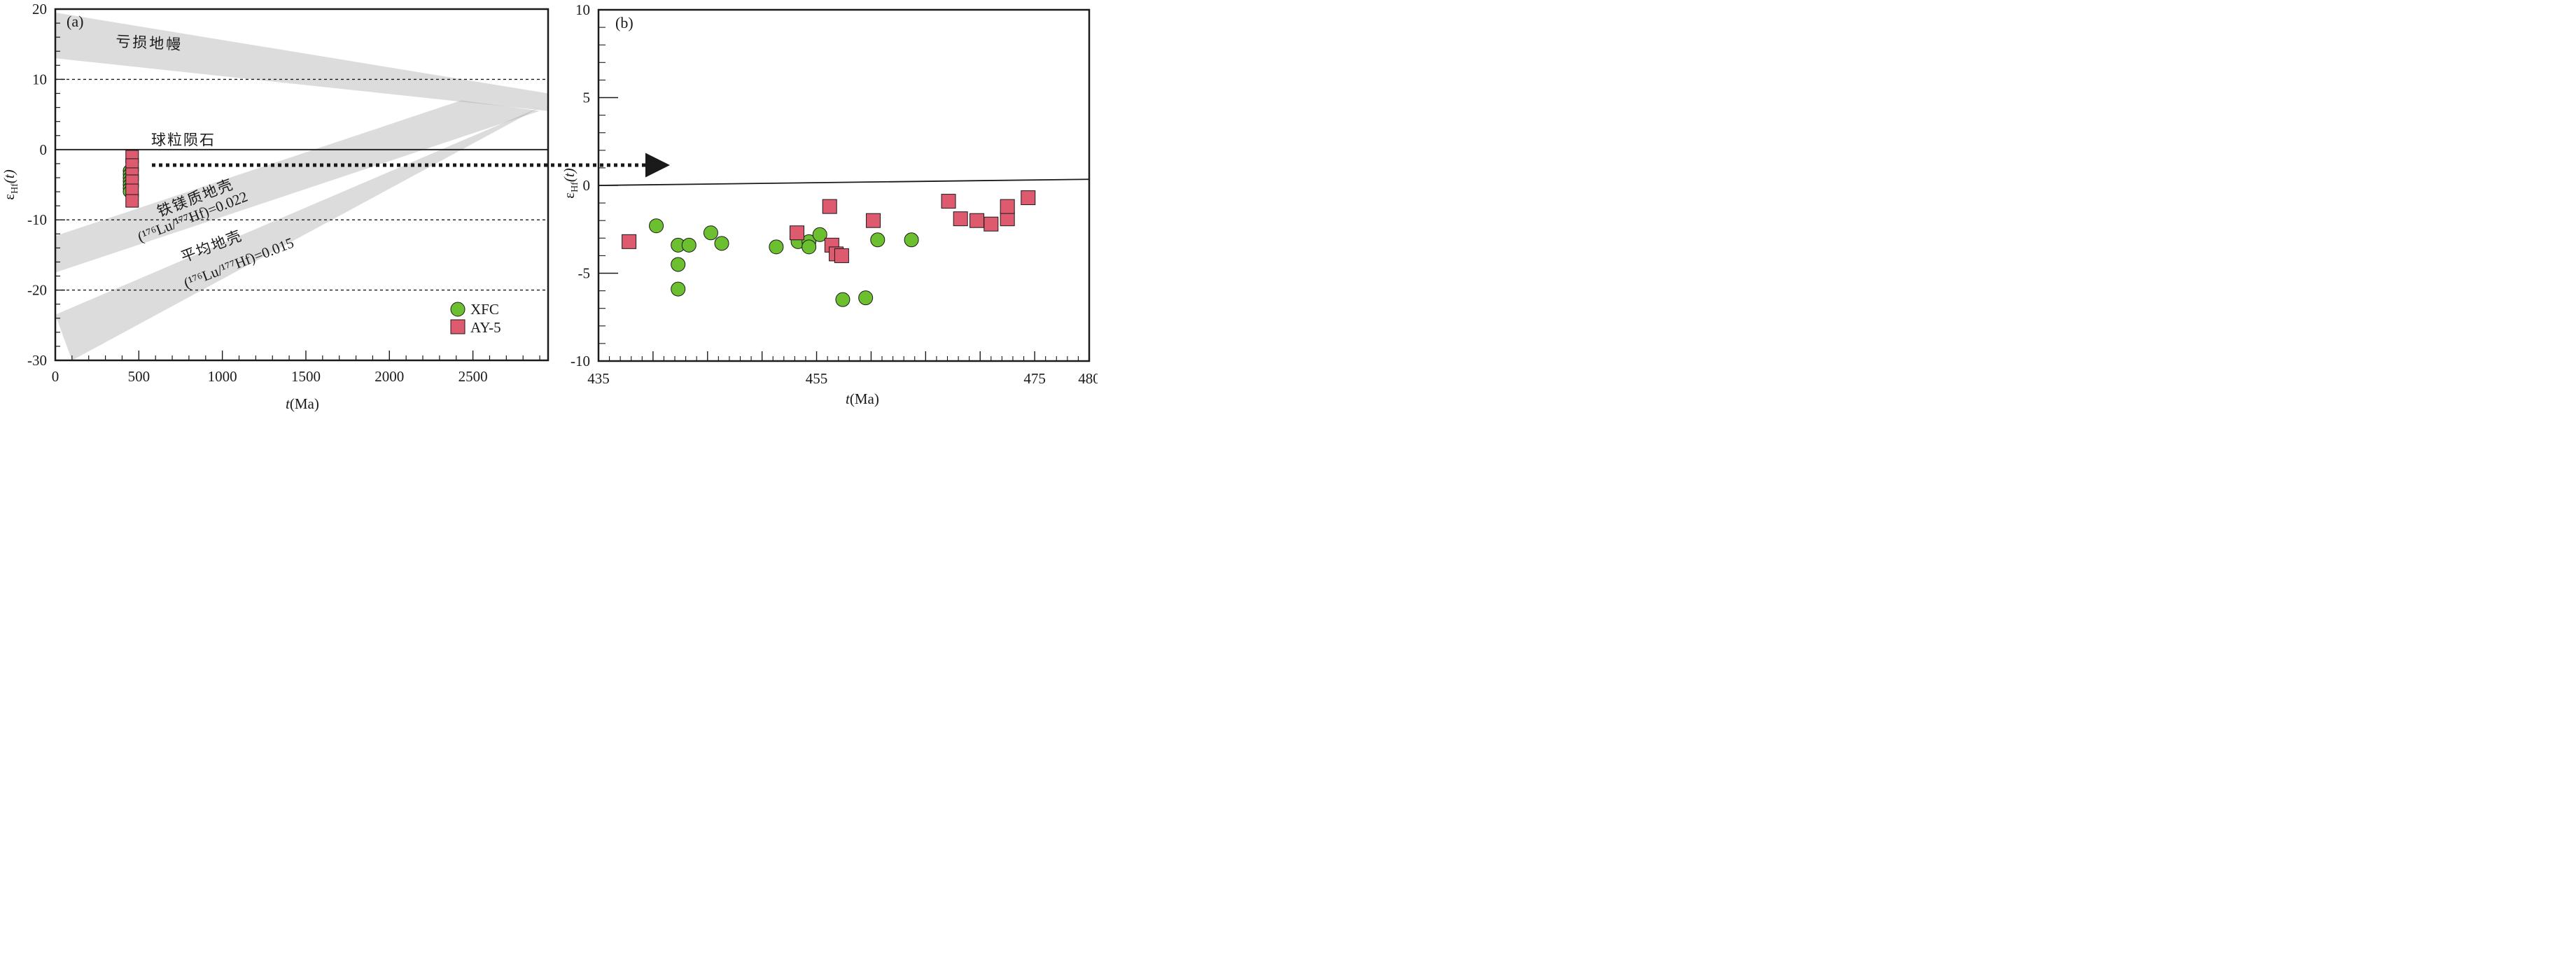  Describe the element at coordinates (862, 398) in the screenshot. I see `panel-b-x-axis-title: t(Ma)` at that location.